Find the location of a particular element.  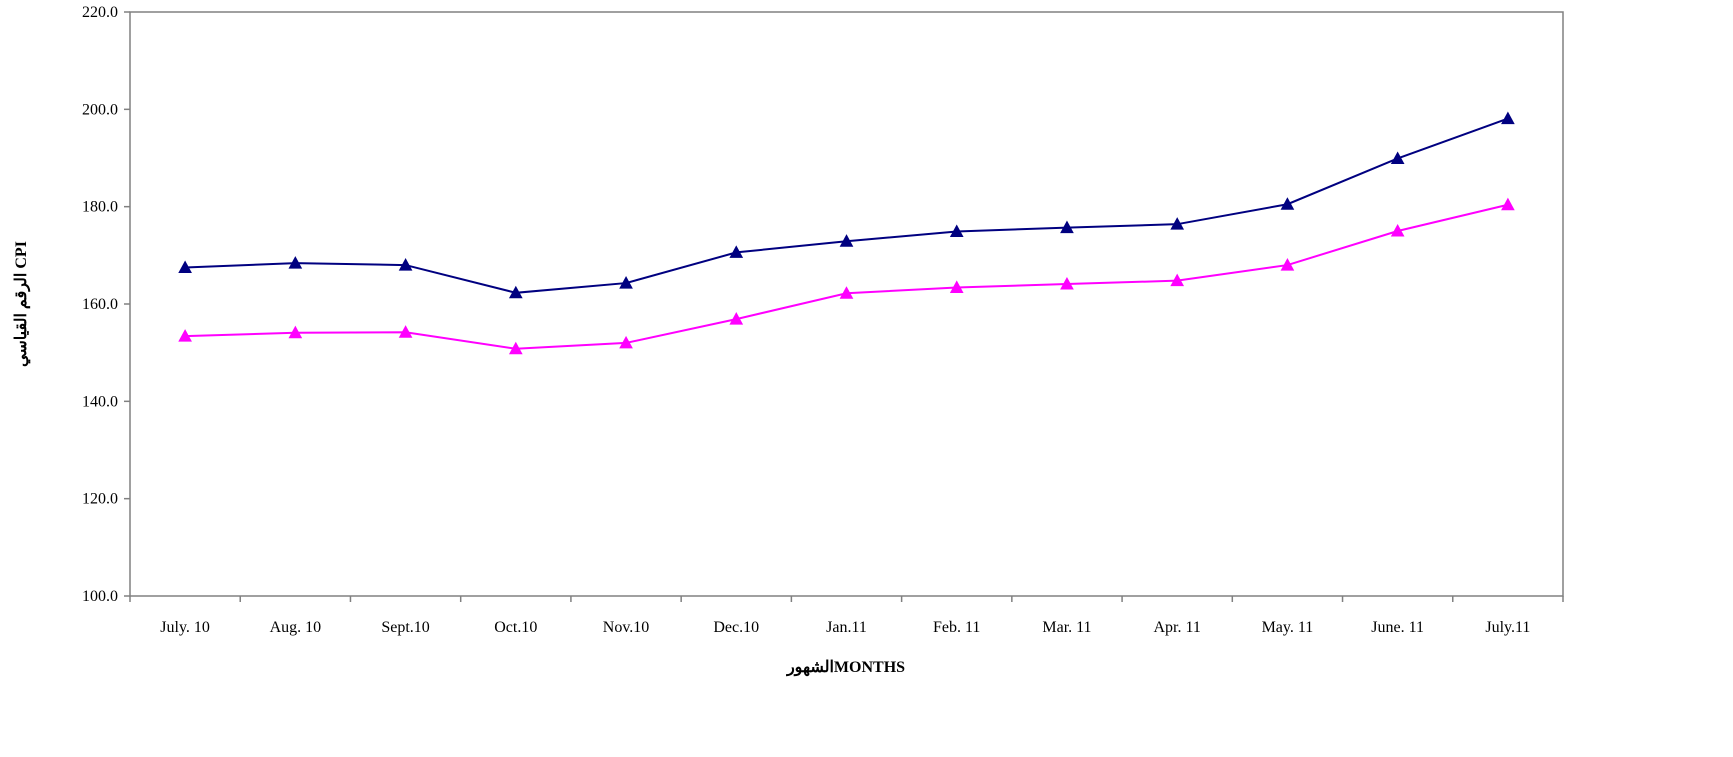

x-tick-label: Jan.11 is located at coordinates (846, 627).